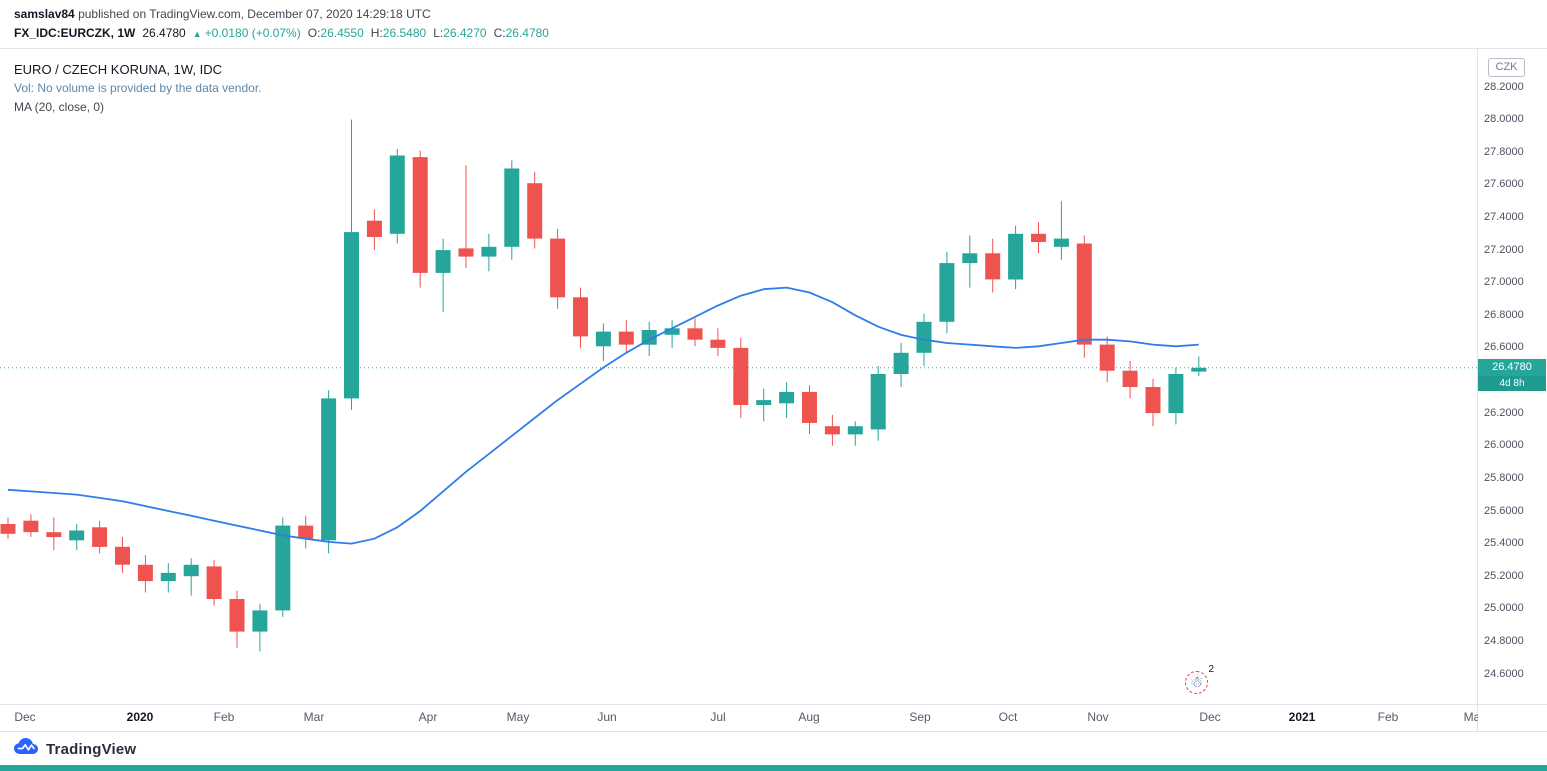 The width and height of the screenshot is (1547, 771). What do you see at coordinates (252, 33) in the screenshot?
I see `change-value: +0.0180 (+0.07%)` at bounding box center [252, 33].